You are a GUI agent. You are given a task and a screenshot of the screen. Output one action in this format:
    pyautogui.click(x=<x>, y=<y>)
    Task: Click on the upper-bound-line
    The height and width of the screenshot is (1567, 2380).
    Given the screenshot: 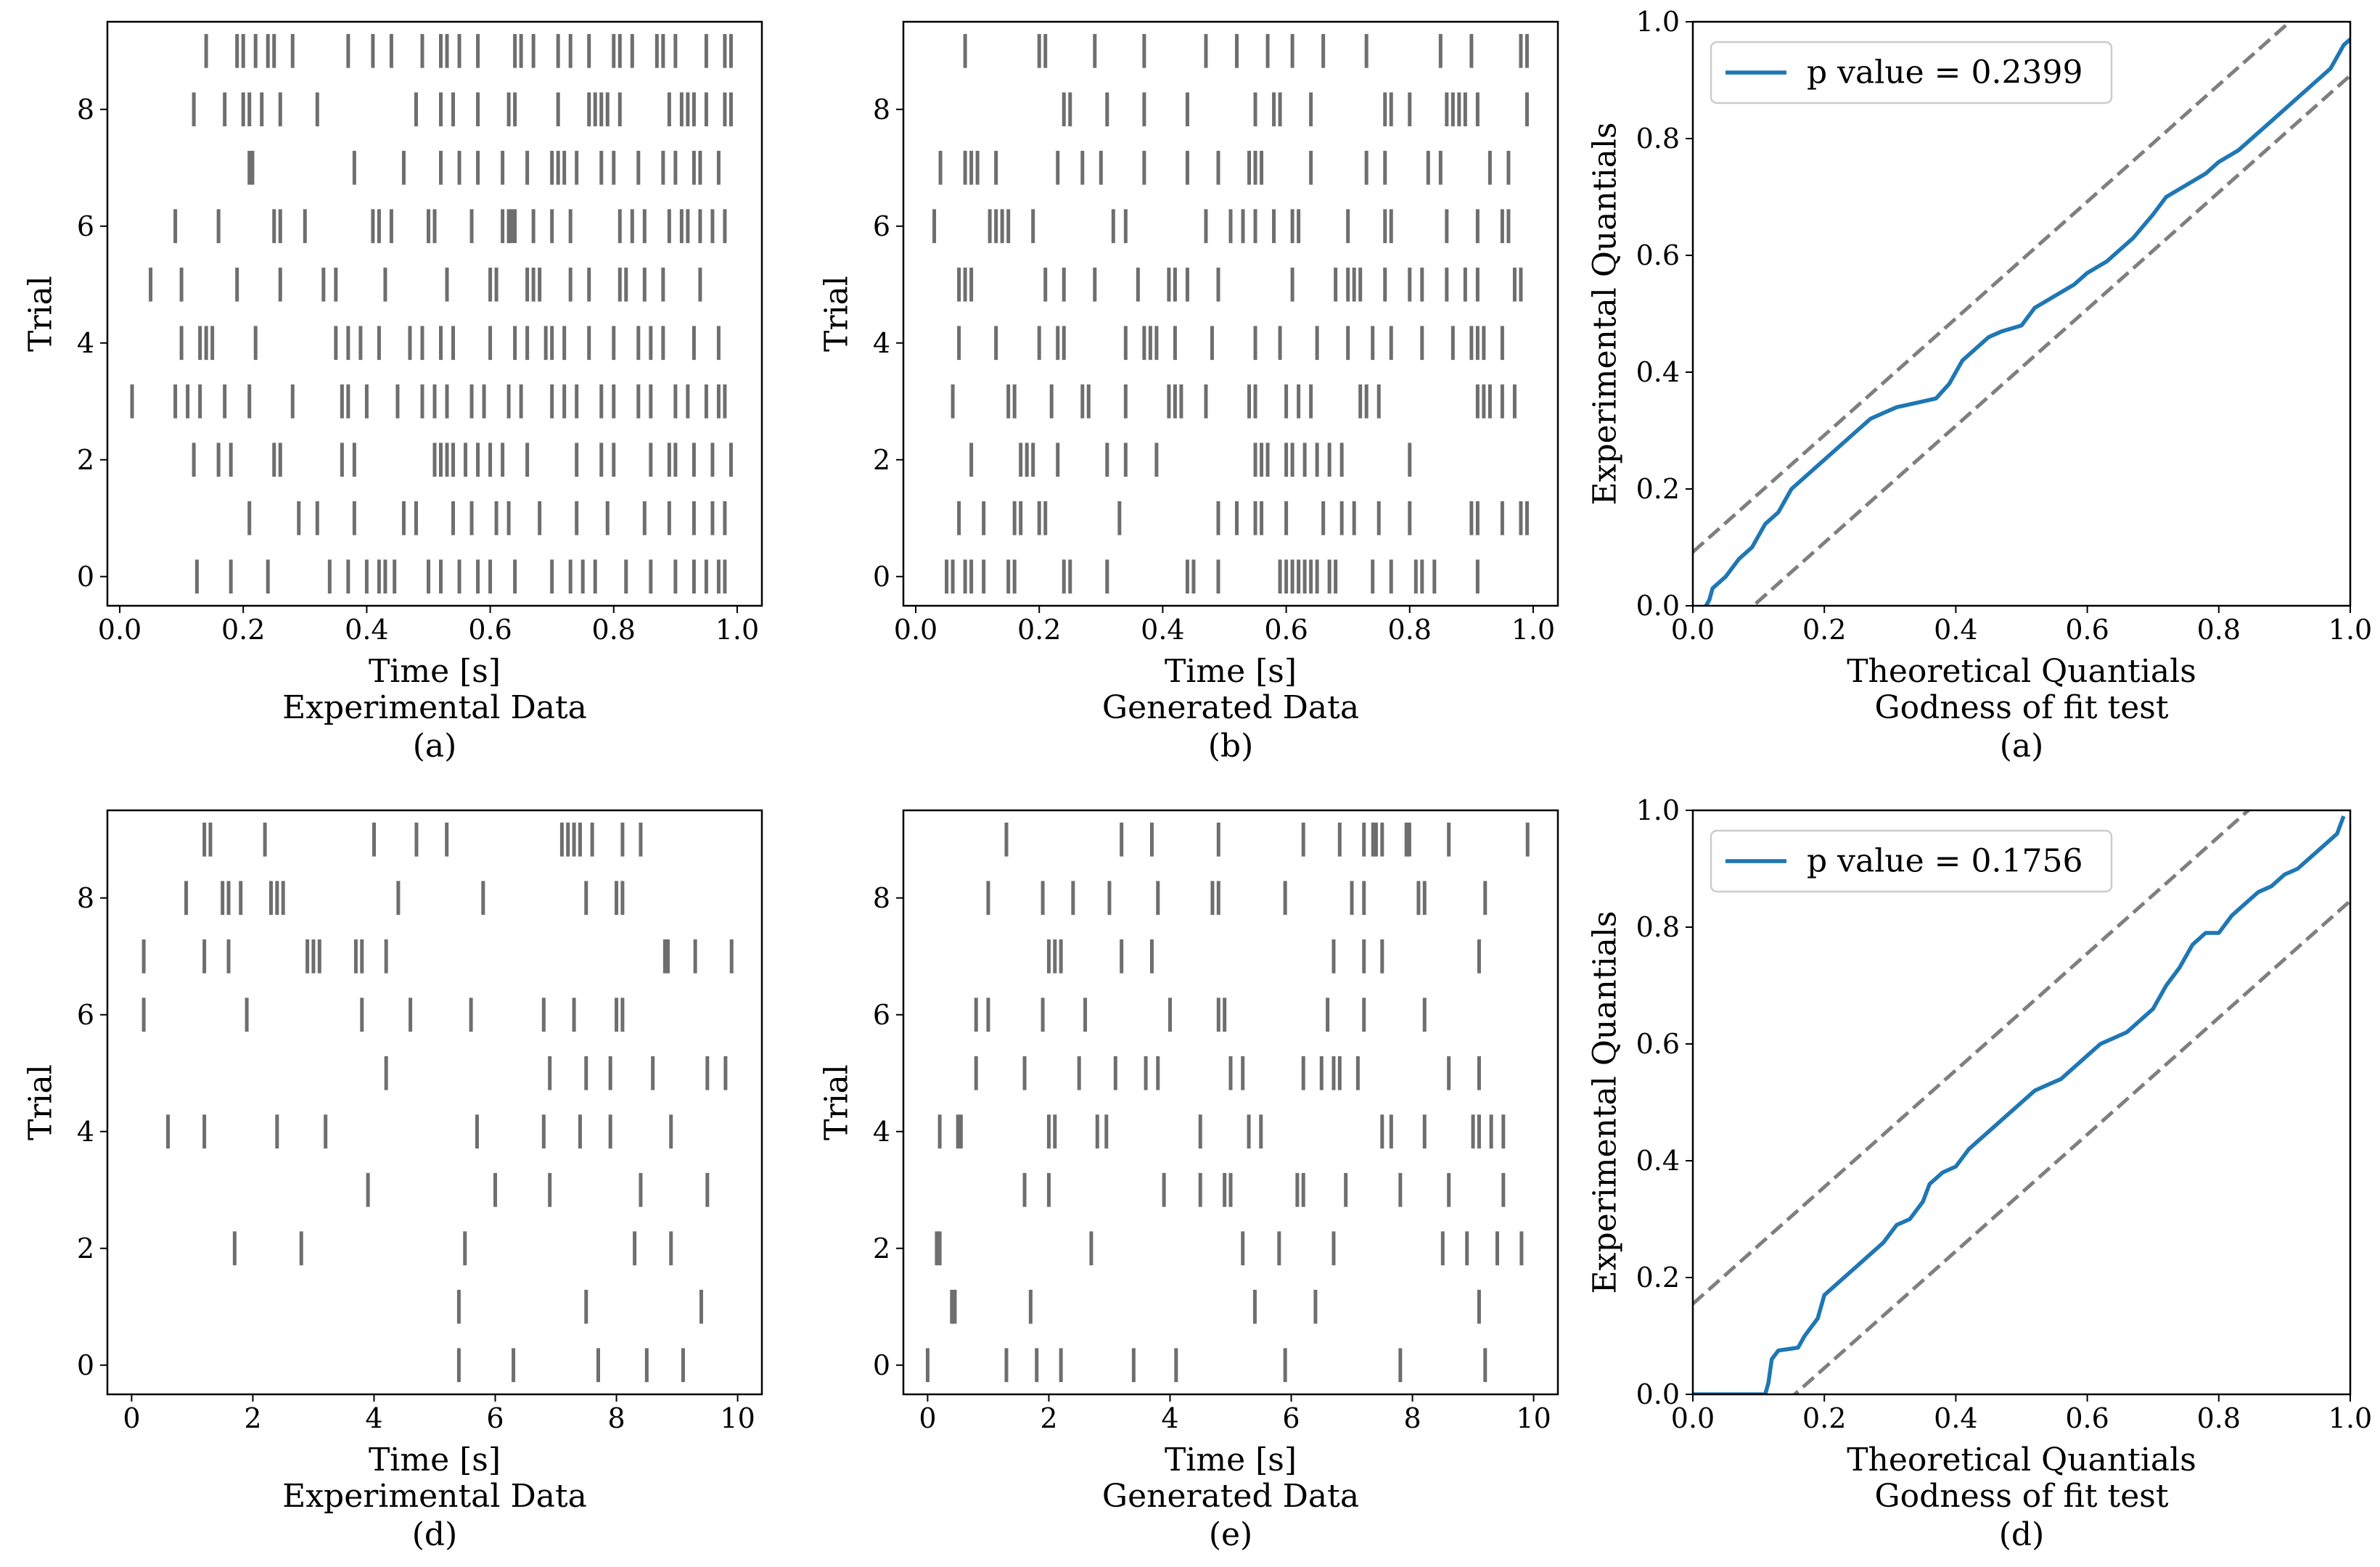 What is the action you would take?
    pyautogui.click(x=1972, y=1058)
    